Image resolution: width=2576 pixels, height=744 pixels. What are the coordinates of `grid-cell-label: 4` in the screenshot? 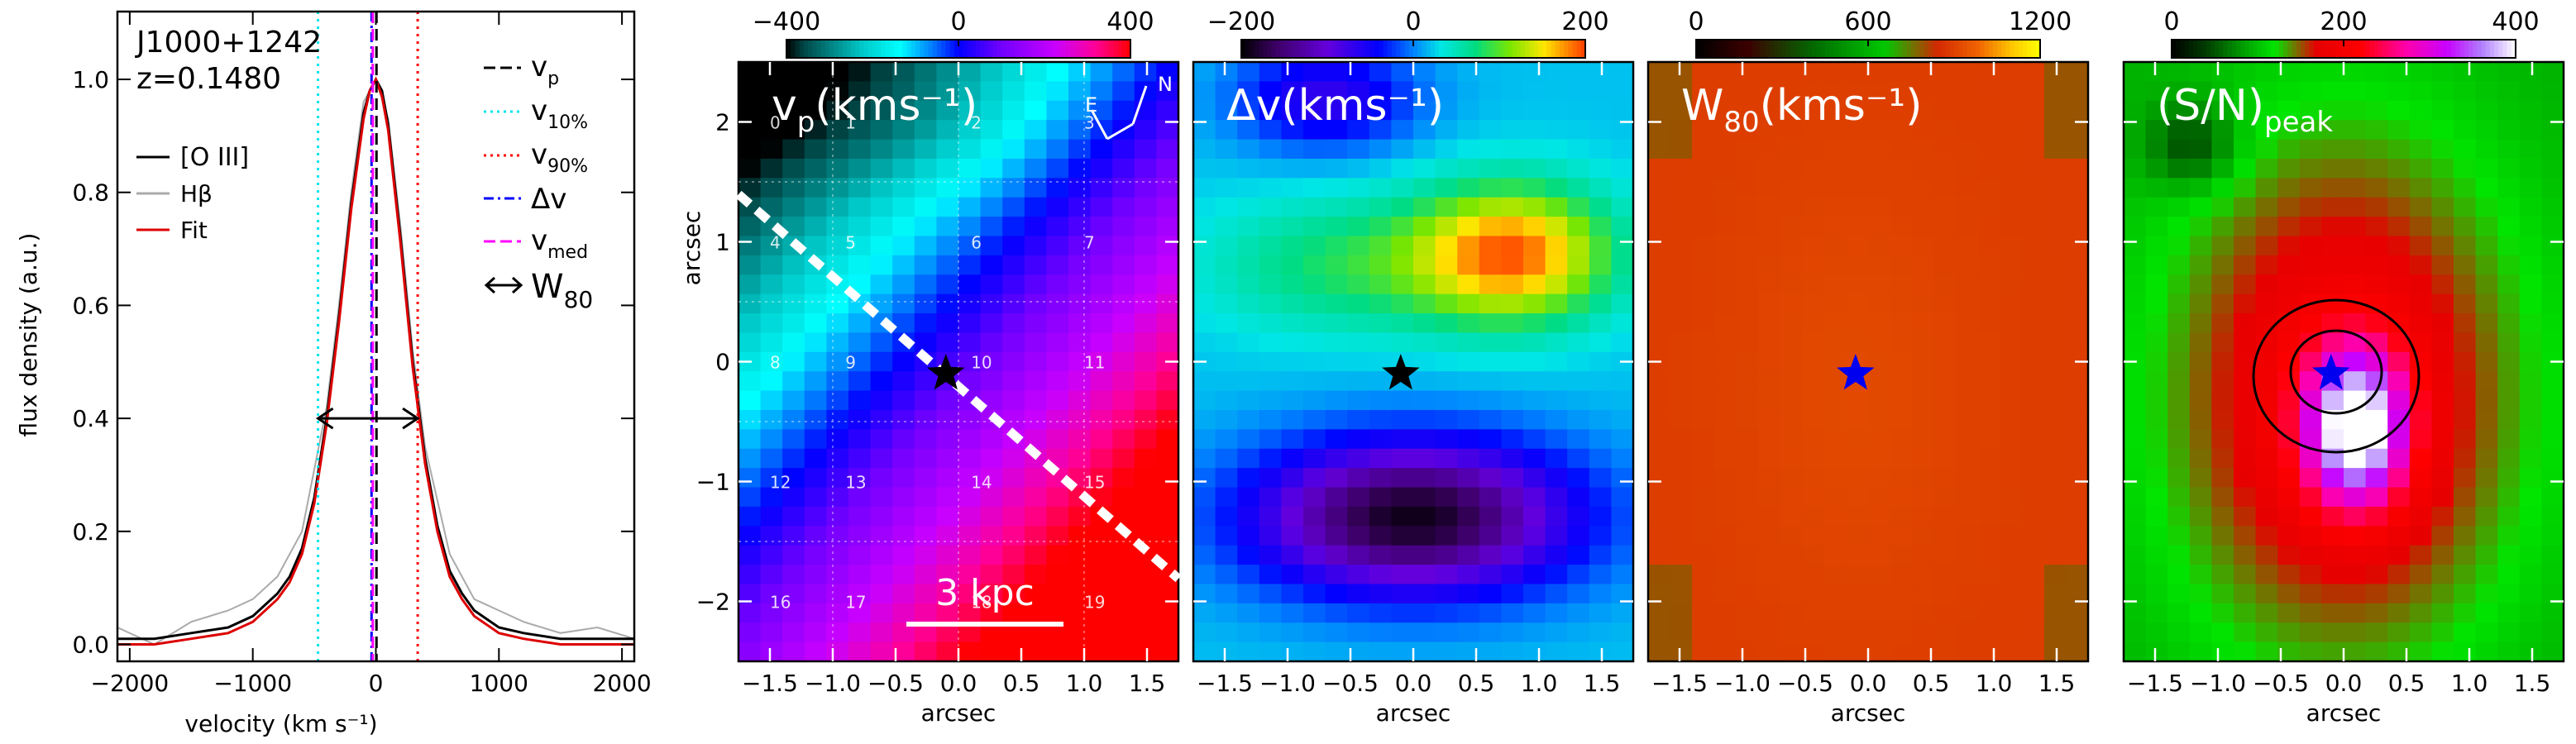 It's located at (775, 243).